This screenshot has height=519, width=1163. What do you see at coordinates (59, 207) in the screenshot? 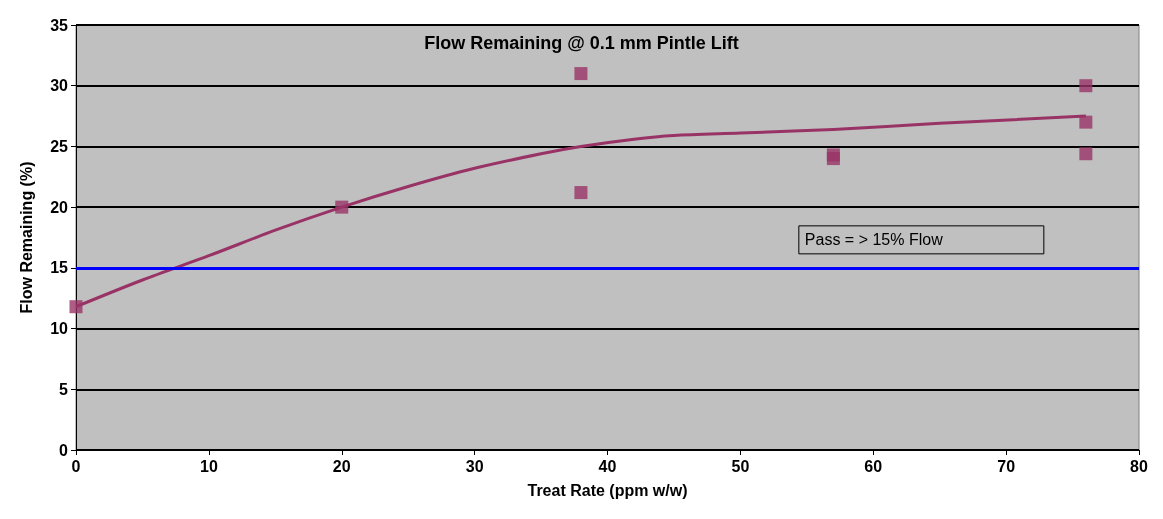
I see `y-tick-label: 20` at bounding box center [59, 207].